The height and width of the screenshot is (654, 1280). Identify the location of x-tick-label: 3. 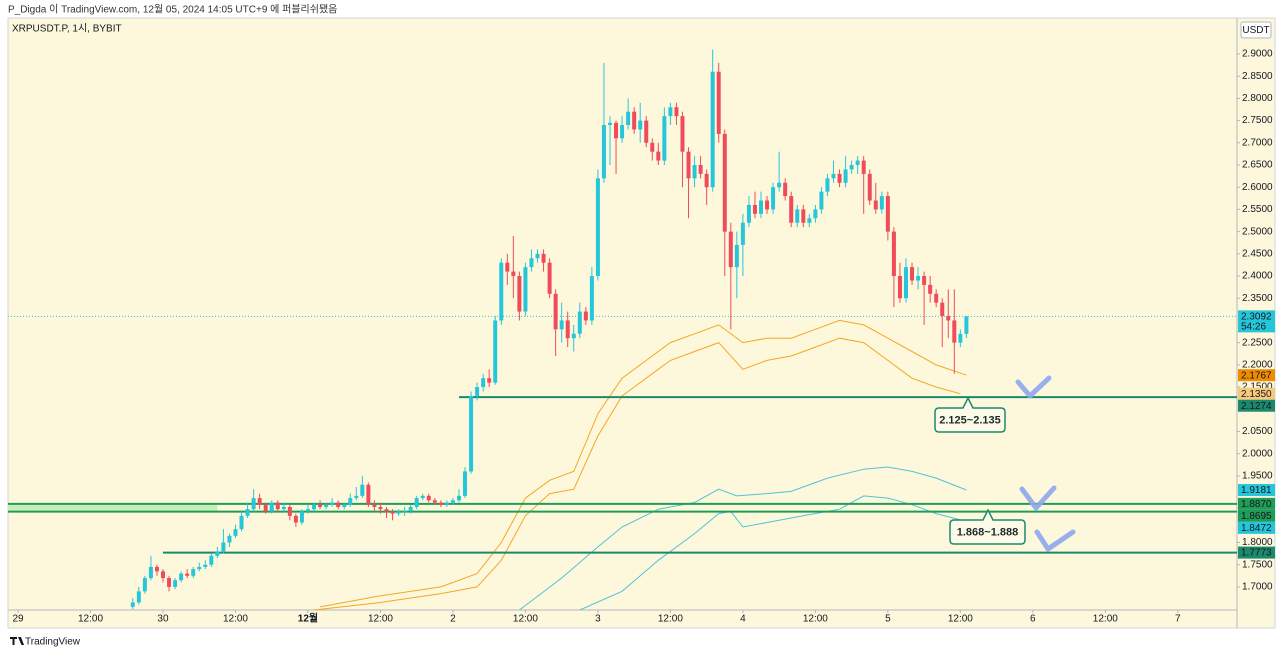
(598, 619).